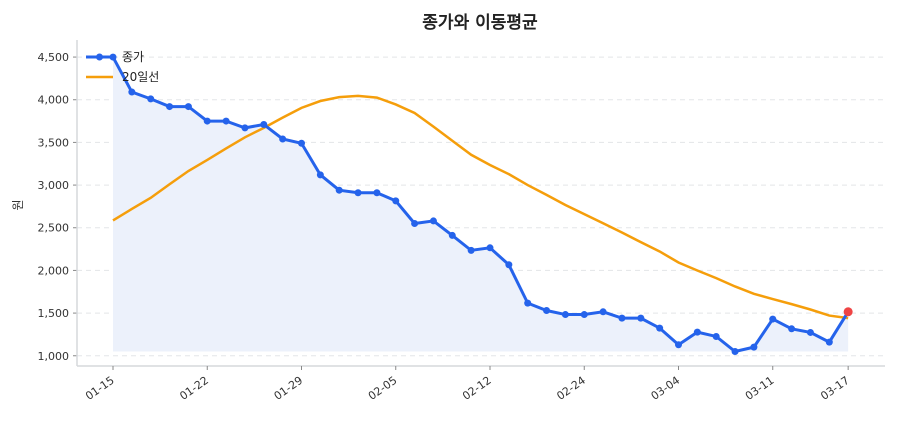 Image resolution: width=900 pixels, height=424 pixels. What do you see at coordinates (54, 100) in the screenshot?
I see `y-tick-label: 4,000` at bounding box center [54, 100].